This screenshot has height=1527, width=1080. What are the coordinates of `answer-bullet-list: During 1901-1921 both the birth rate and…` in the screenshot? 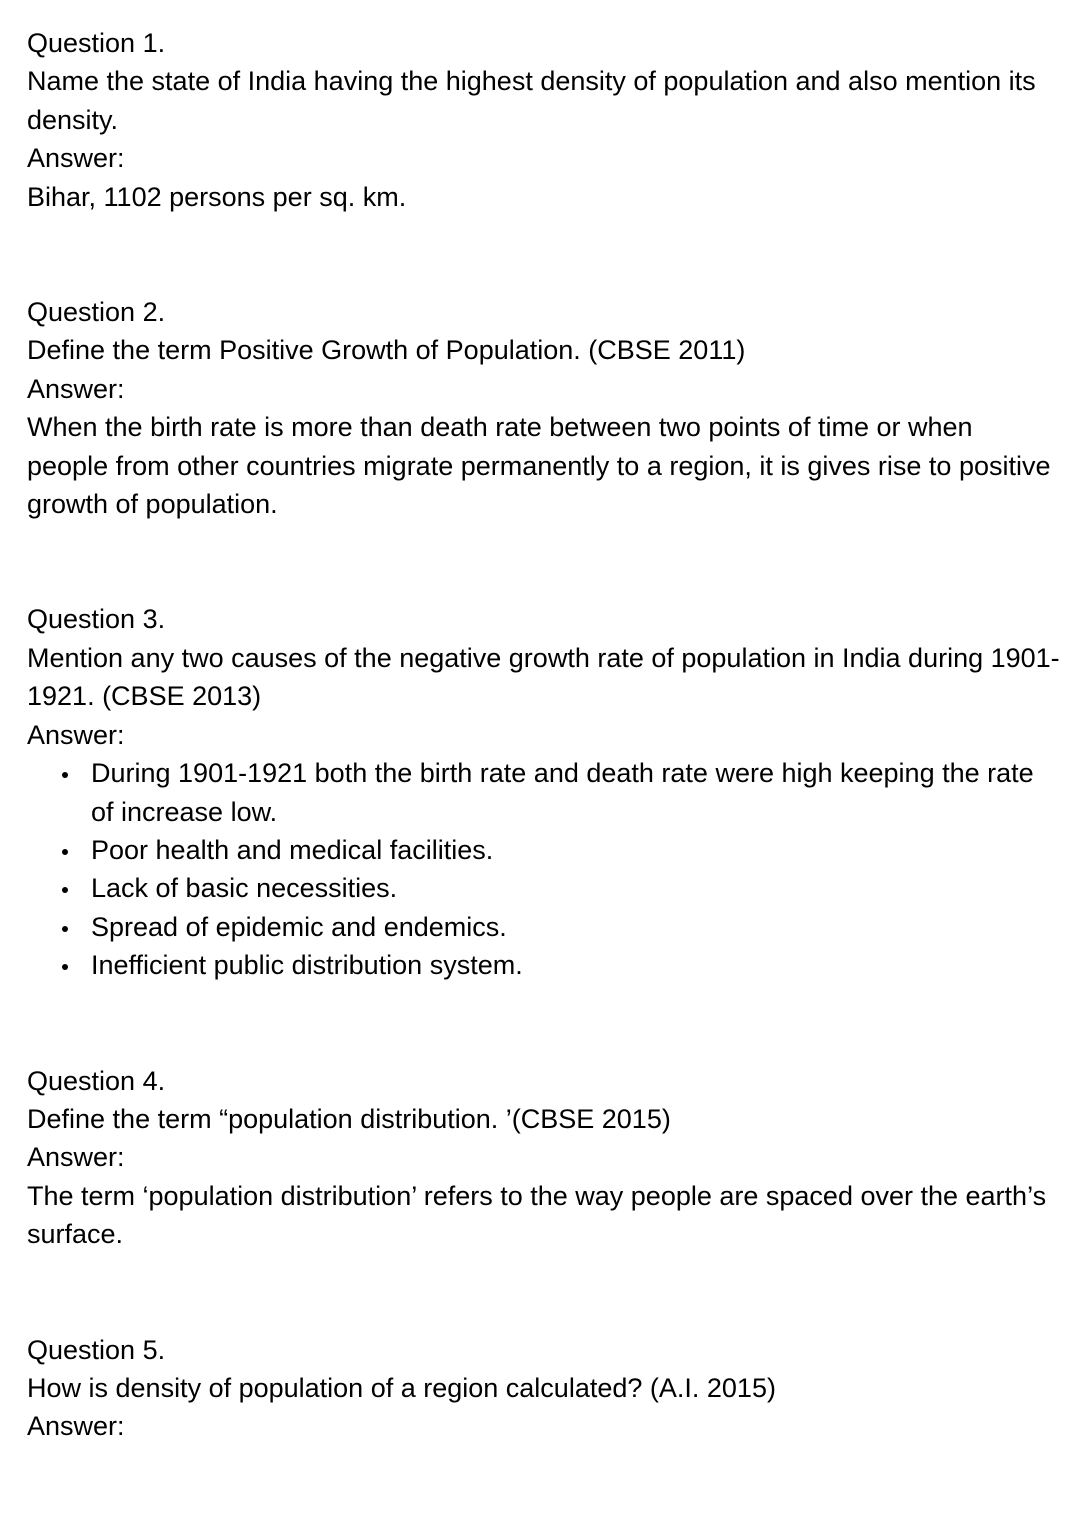 It's located at (543, 869).